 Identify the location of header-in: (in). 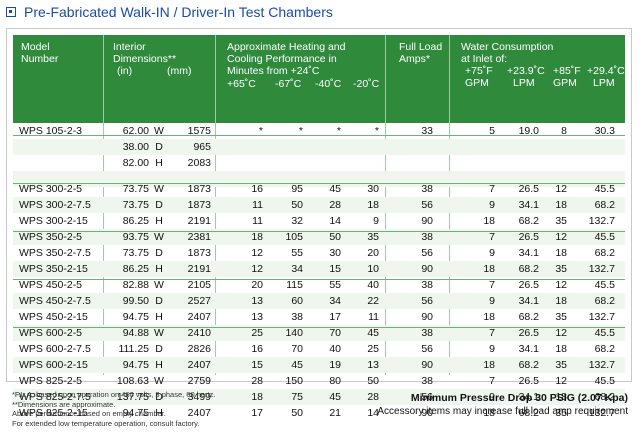
(125, 71).